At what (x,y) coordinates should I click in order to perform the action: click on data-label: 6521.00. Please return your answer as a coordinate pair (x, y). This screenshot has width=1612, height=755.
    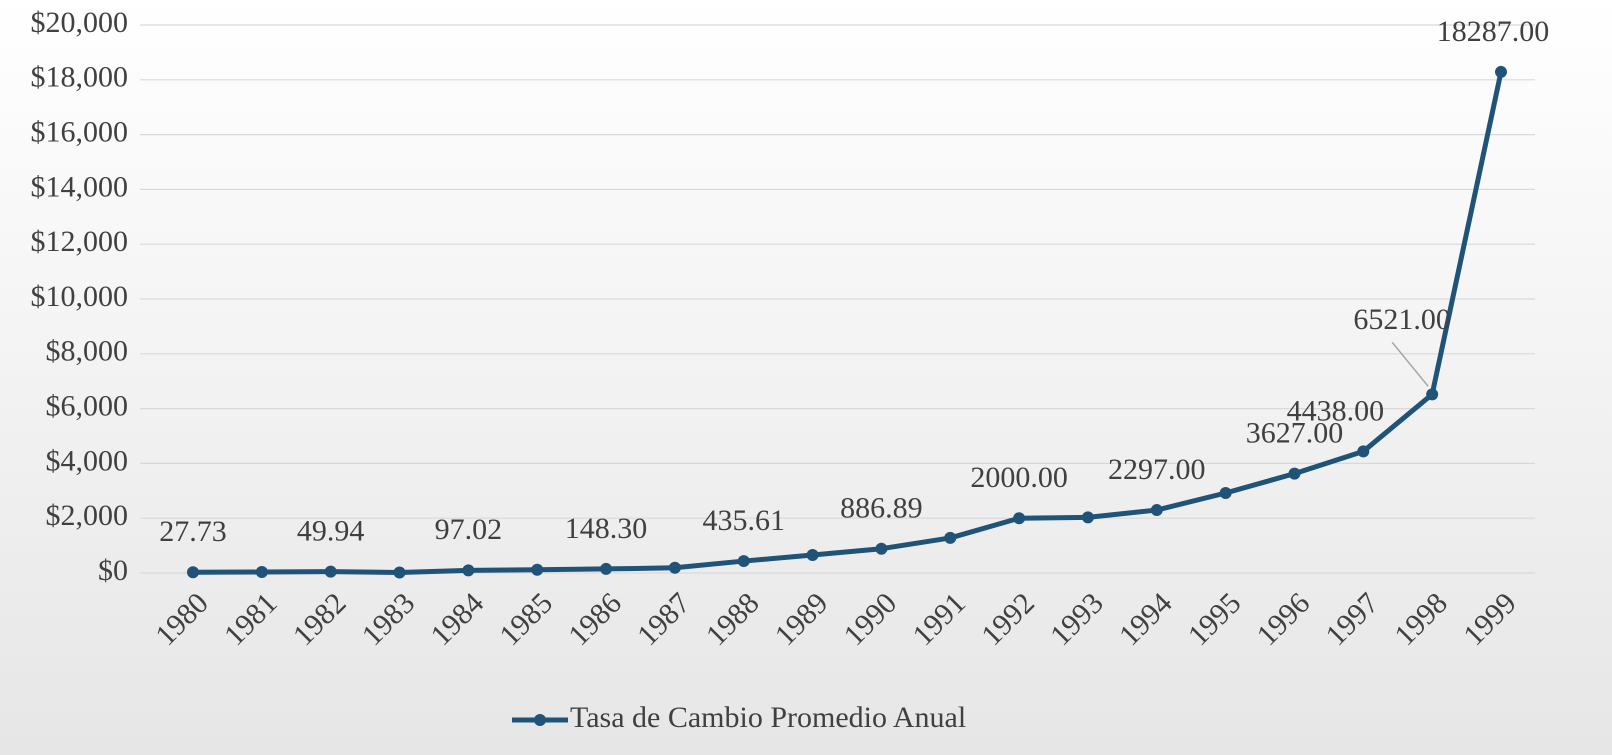
    Looking at the image, I should click on (1402, 319).